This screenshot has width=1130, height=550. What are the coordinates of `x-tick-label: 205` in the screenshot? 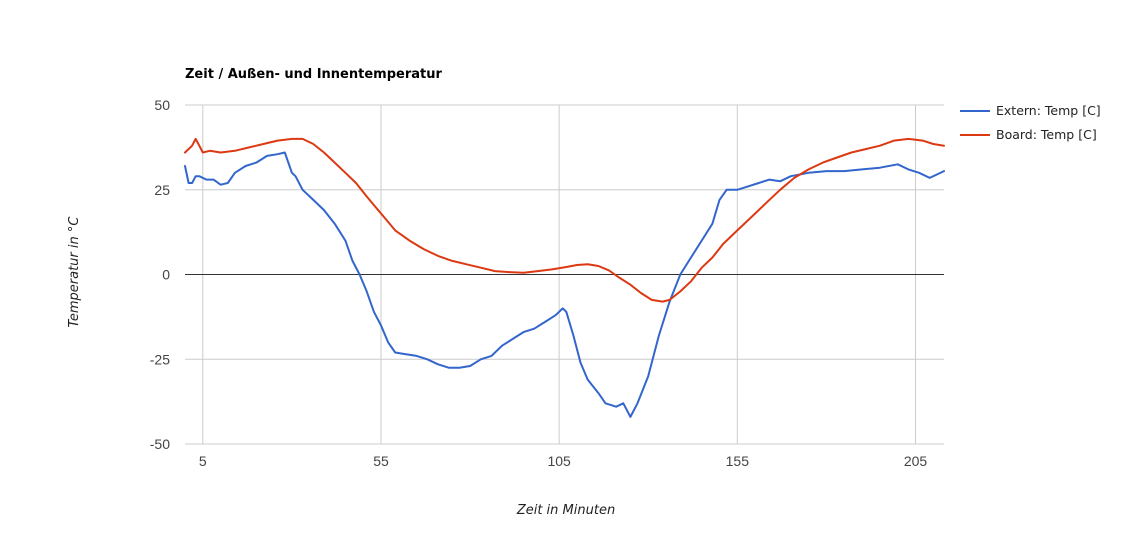 It's located at (916, 461).